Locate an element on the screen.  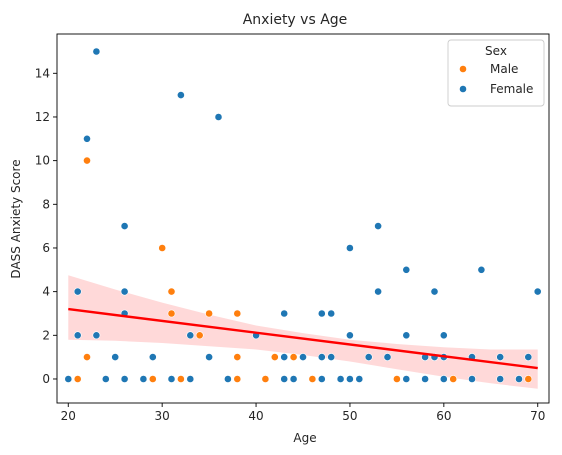
legend-label-male: Male is located at coordinates (504, 69).